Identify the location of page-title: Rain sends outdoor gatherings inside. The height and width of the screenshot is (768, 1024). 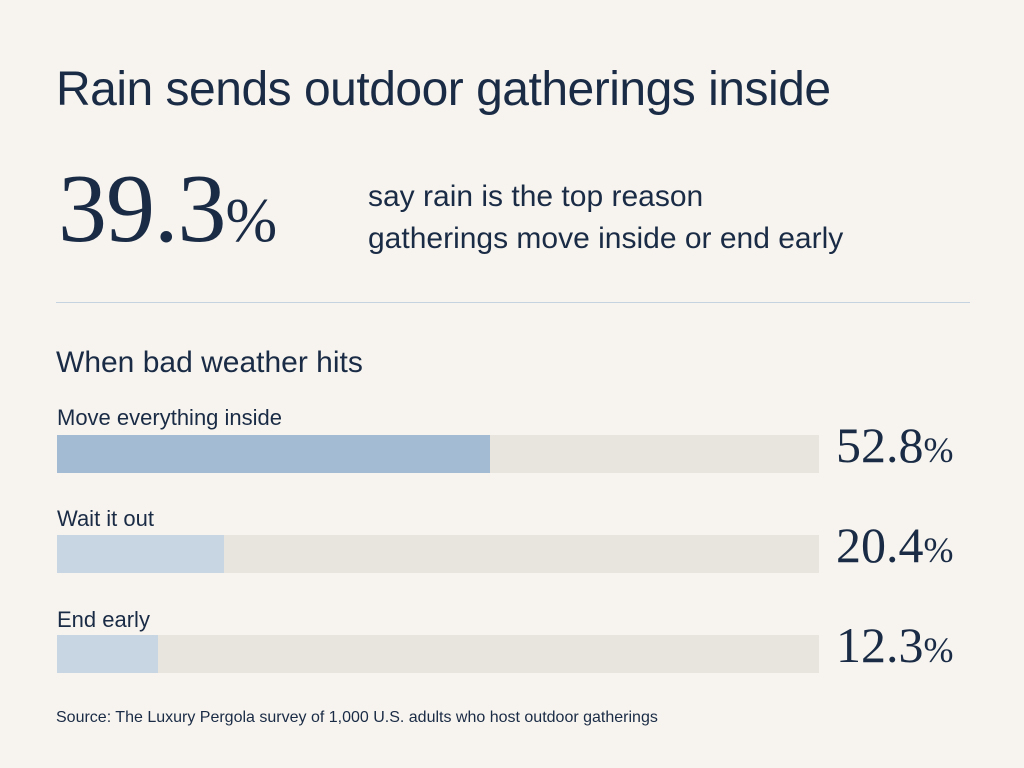
(443, 89).